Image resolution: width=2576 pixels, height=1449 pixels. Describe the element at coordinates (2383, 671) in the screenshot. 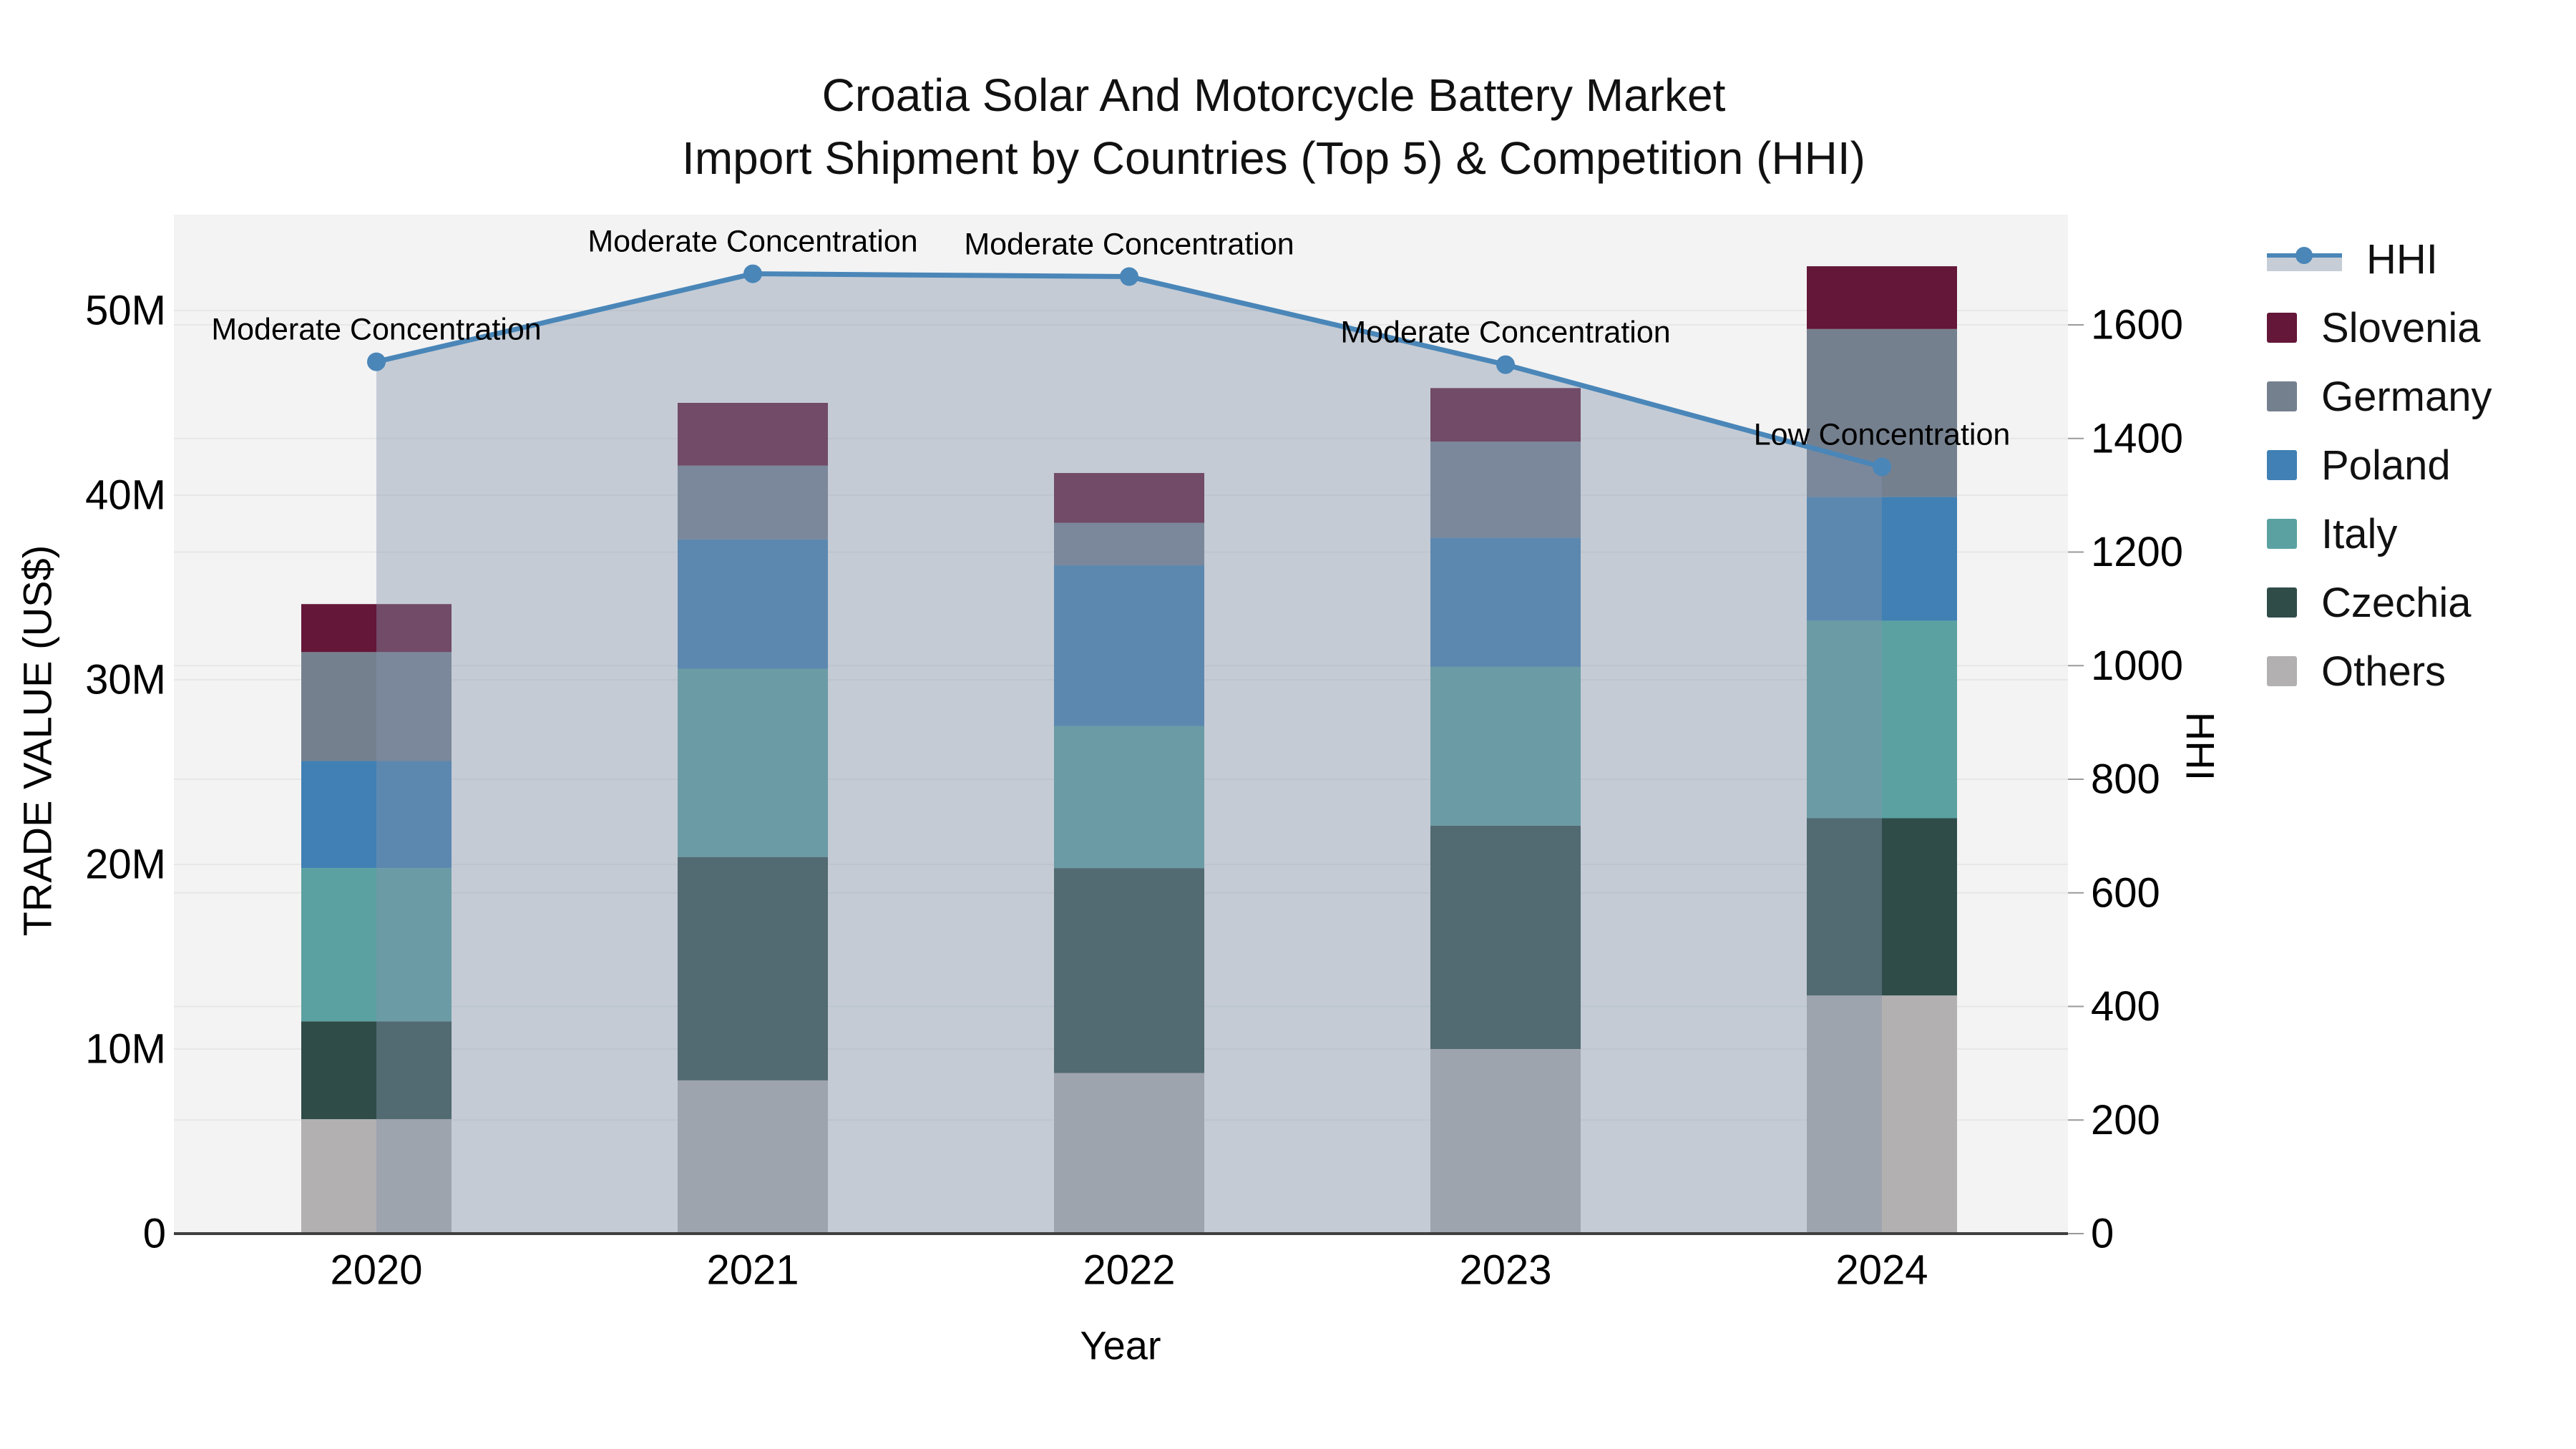

I see `legend-label-others: Others` at that location.